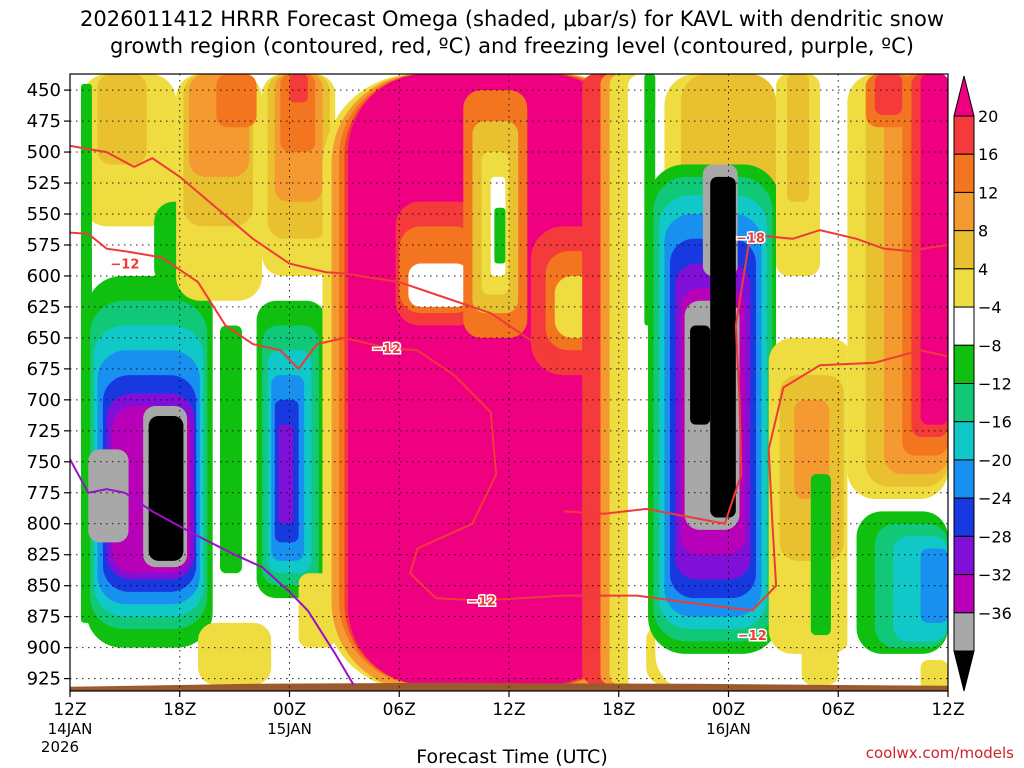 This screenshot has height=768, width=1024. Describe the element at coordinates (512, 757) in the screenshot. I see `x-axis-label: Forecast Time (UTC)` at that location.